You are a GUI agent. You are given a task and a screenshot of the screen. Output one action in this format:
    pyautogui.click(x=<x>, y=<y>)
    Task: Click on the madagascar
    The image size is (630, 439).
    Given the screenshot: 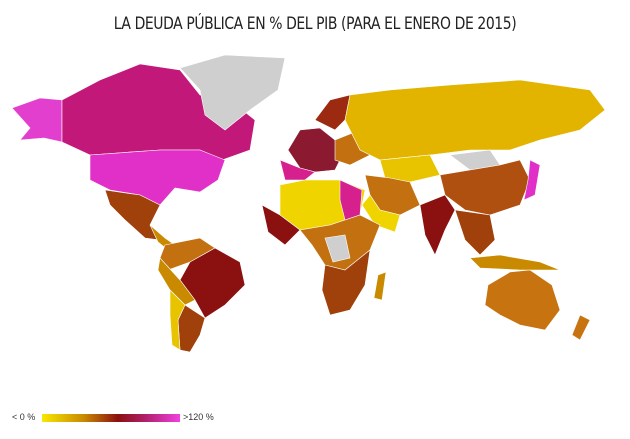 What is the action you would take?
    pyautogui.click(x=380, y=286)
    